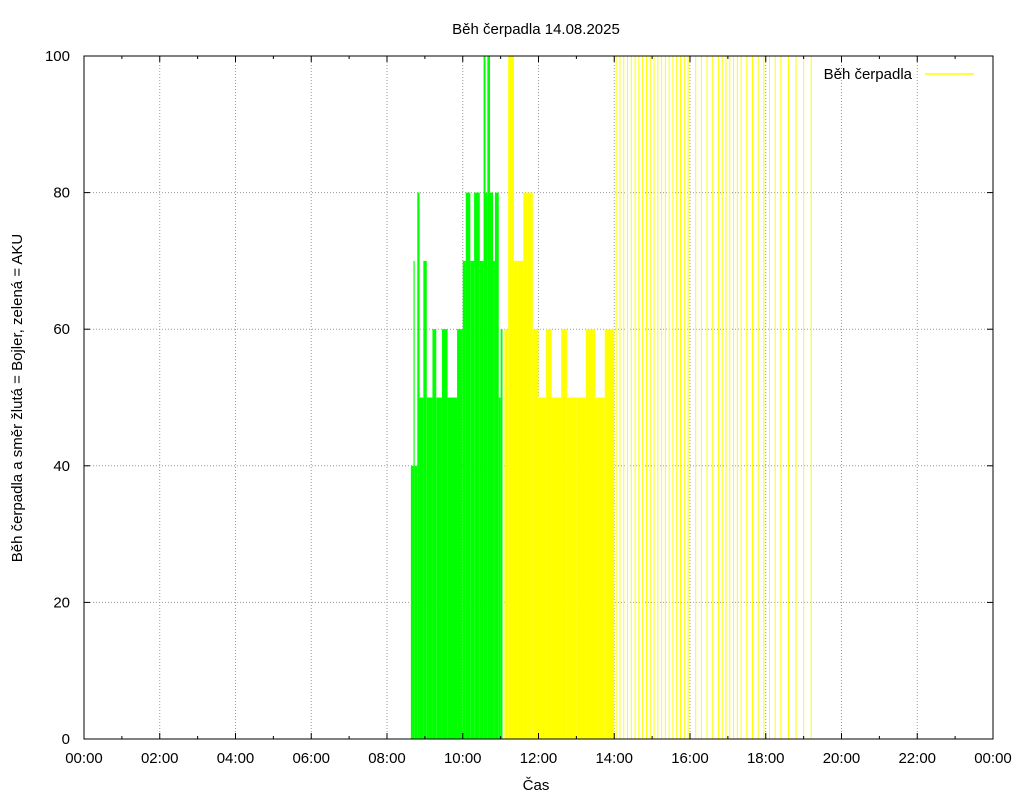 The width and height of the screenshot is (1024, 800). Describe the element at coordinates (311, 758) in the screenshot. I see `x-tick-label: 06:00` at that location.